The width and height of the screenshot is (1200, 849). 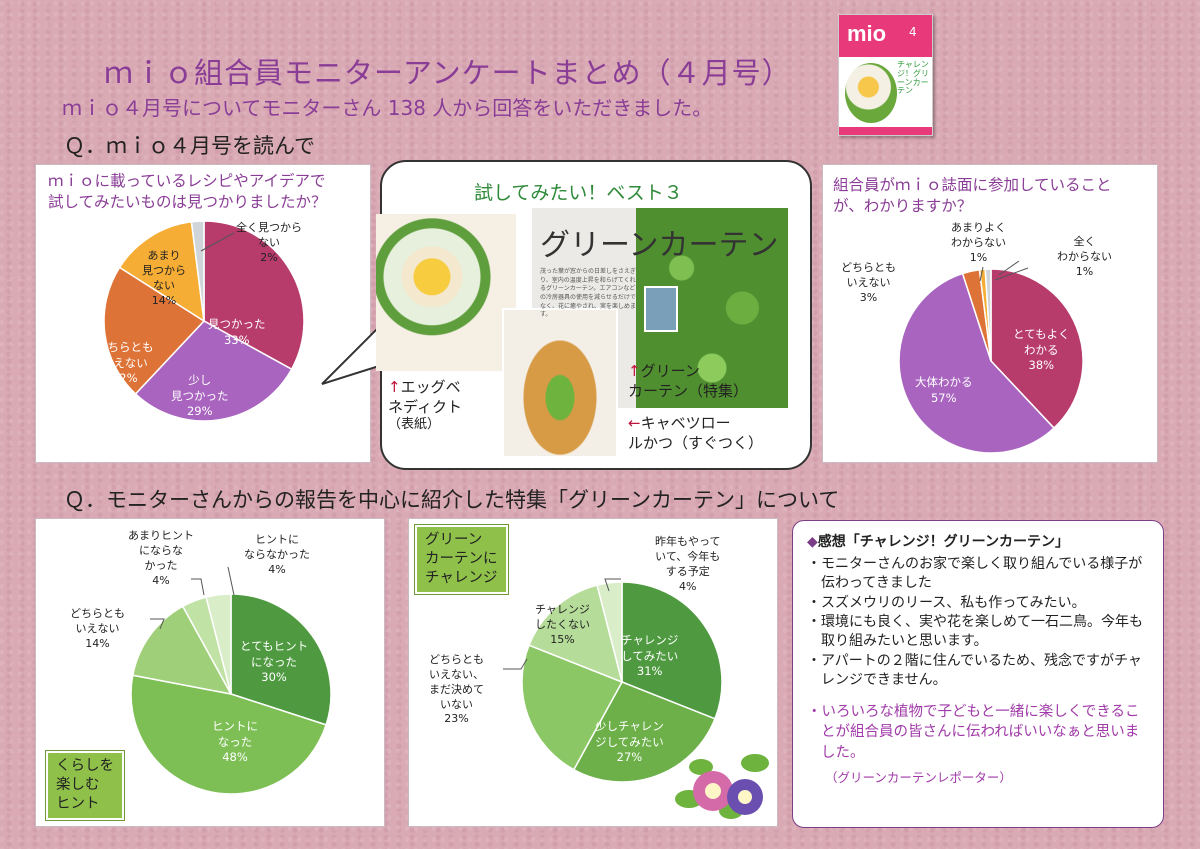 I want to click on chart4-label-s3: どちらとも いえない、 まだ決めて いない 23%, so click(x=456, y=689).